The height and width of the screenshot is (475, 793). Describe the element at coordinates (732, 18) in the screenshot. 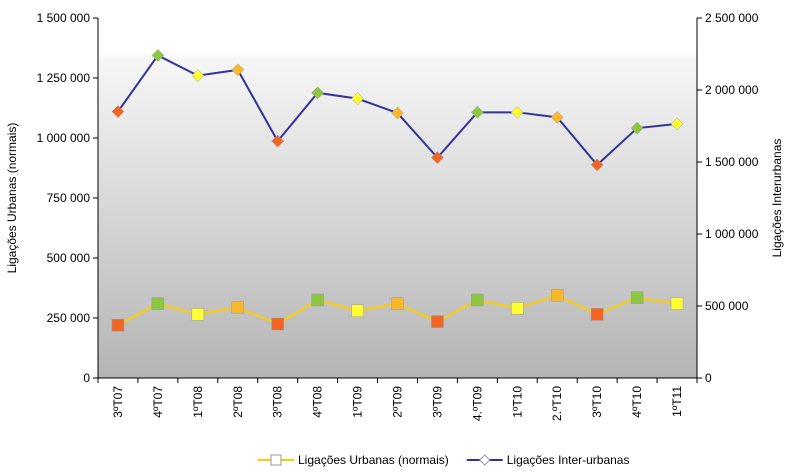

I see `y2-tick-label: 2 500 000` at that location.